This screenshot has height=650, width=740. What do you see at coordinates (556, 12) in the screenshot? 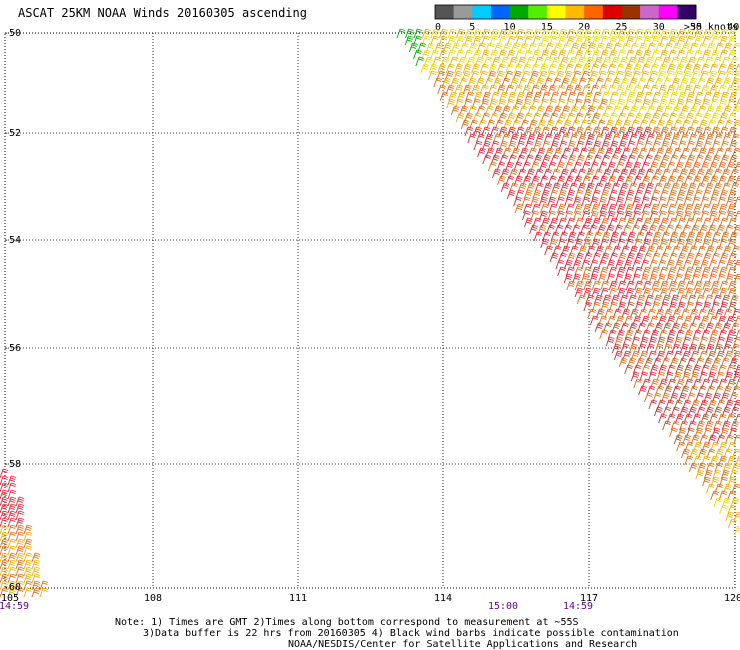
I see `legend-swatch` at bounding box center [556, 12].